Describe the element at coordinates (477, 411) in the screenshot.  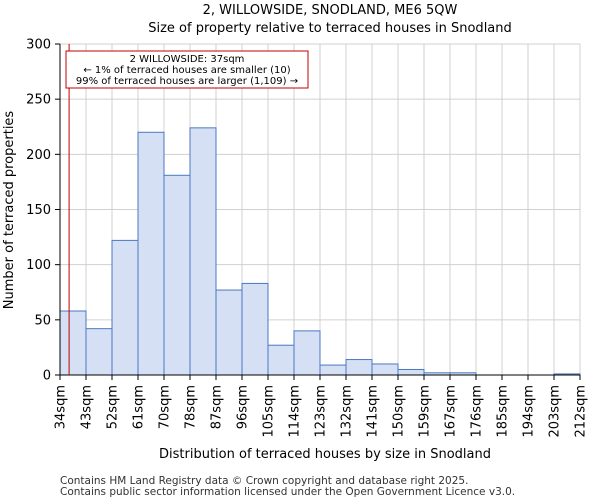
I see `x-tick-label: 176sqm` at that location.